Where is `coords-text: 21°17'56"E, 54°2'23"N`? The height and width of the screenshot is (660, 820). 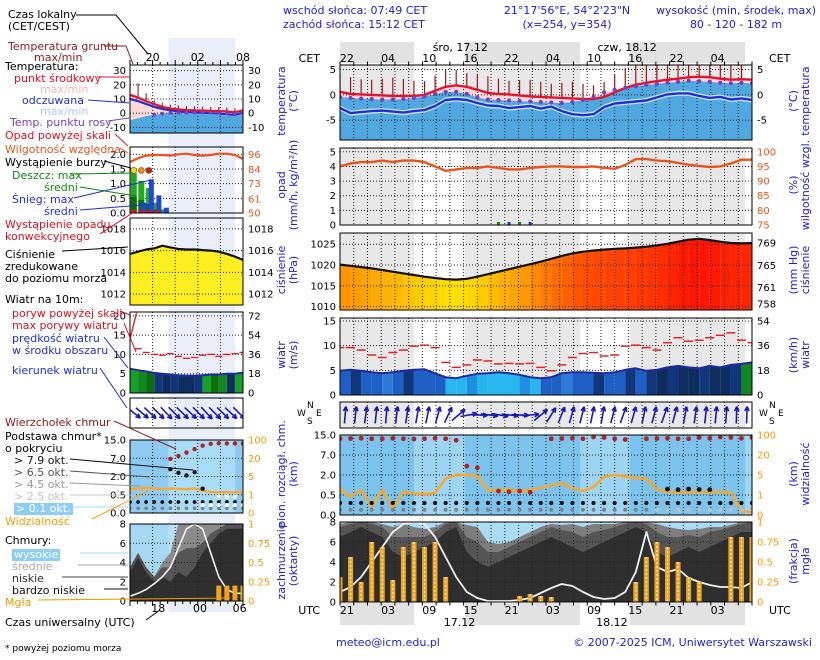 coords-text: 21°17'56"E, 54°2'23"N is located at coordinates (567, 10).